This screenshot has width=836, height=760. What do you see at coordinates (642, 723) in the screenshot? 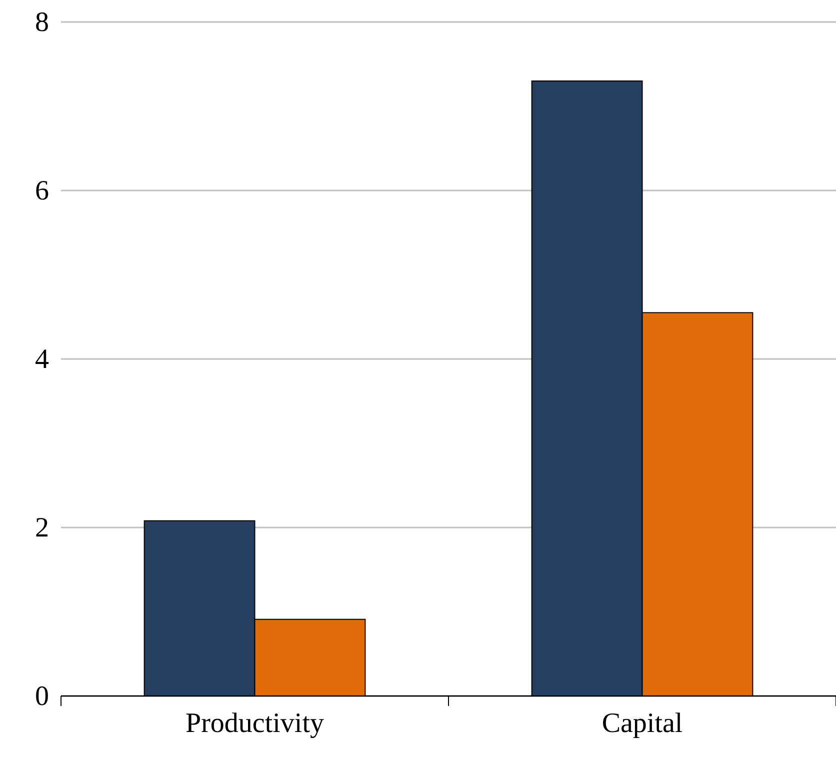
I see `x-tick-label: Capital` at bounding box center [642, 723].